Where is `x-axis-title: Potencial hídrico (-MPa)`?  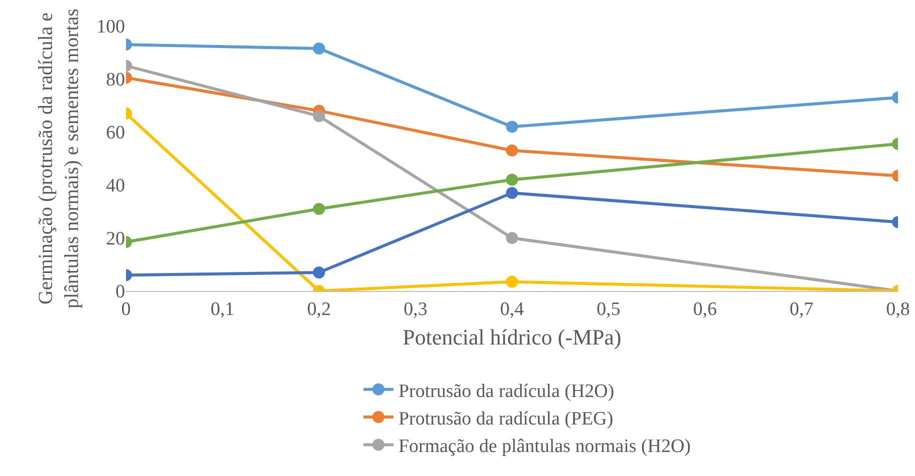 x-axis-title: Potencial hídrico (-MPa) is located at coordinates (512, 337).